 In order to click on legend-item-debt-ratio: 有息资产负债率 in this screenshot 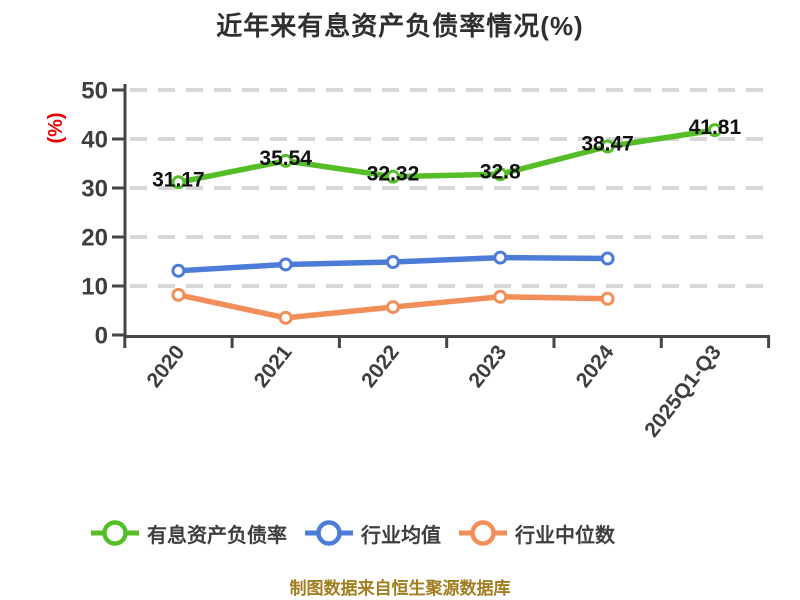, I will do `click(188, 533)`.